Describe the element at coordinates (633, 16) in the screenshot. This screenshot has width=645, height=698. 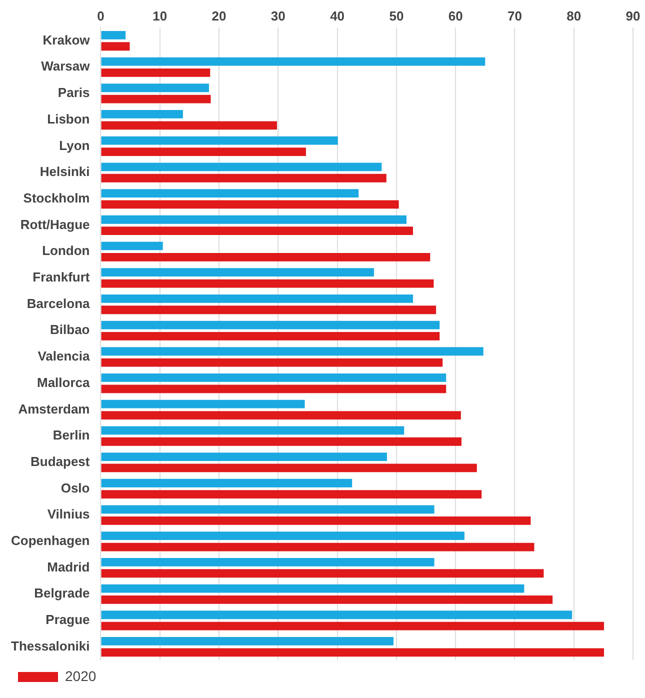
I see `x-tick-label: 90` at that location.